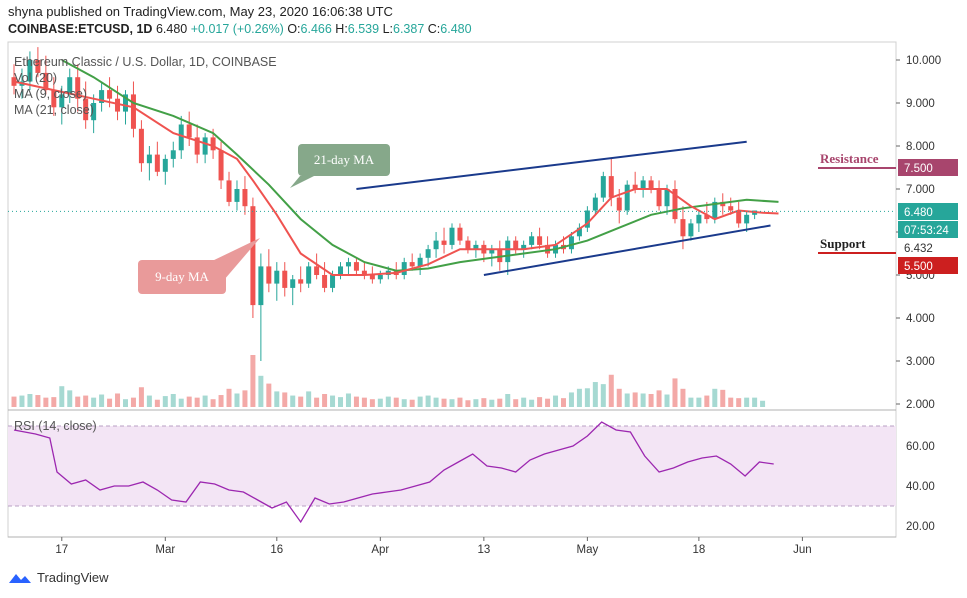 This screenshot has width=967, height=598. I want to click on resistance-label: Resistance, so click(849, 158).